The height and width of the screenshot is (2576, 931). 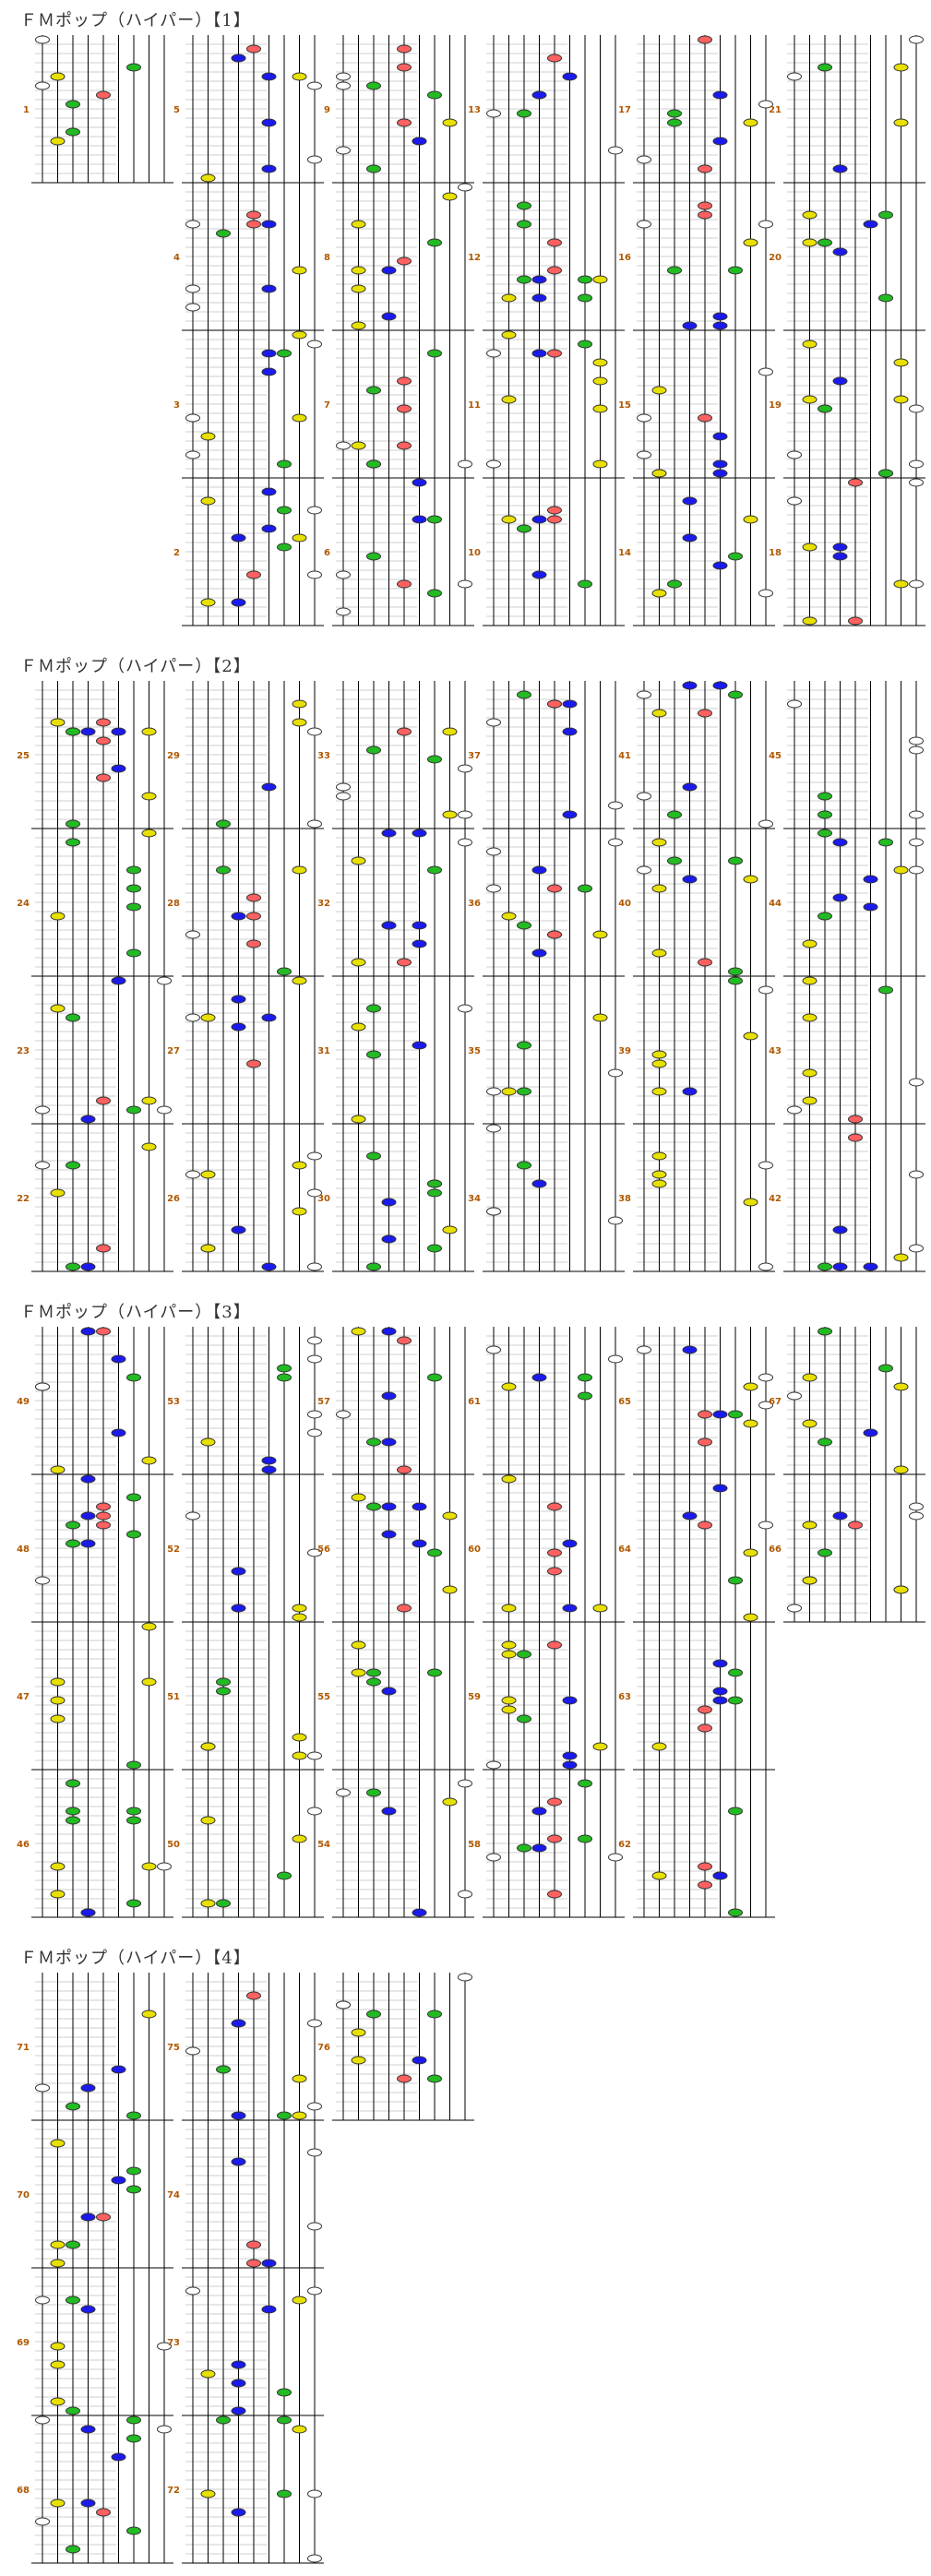 I want to click on measure-number: 37, so click(x=474, y=756).